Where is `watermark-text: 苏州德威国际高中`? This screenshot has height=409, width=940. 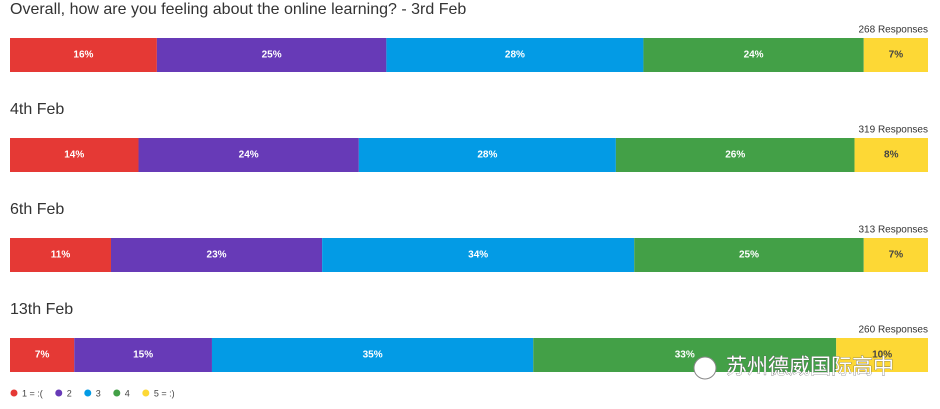 watermark-text: 苏州德威国际高中 is located at coordinates (810, 367).